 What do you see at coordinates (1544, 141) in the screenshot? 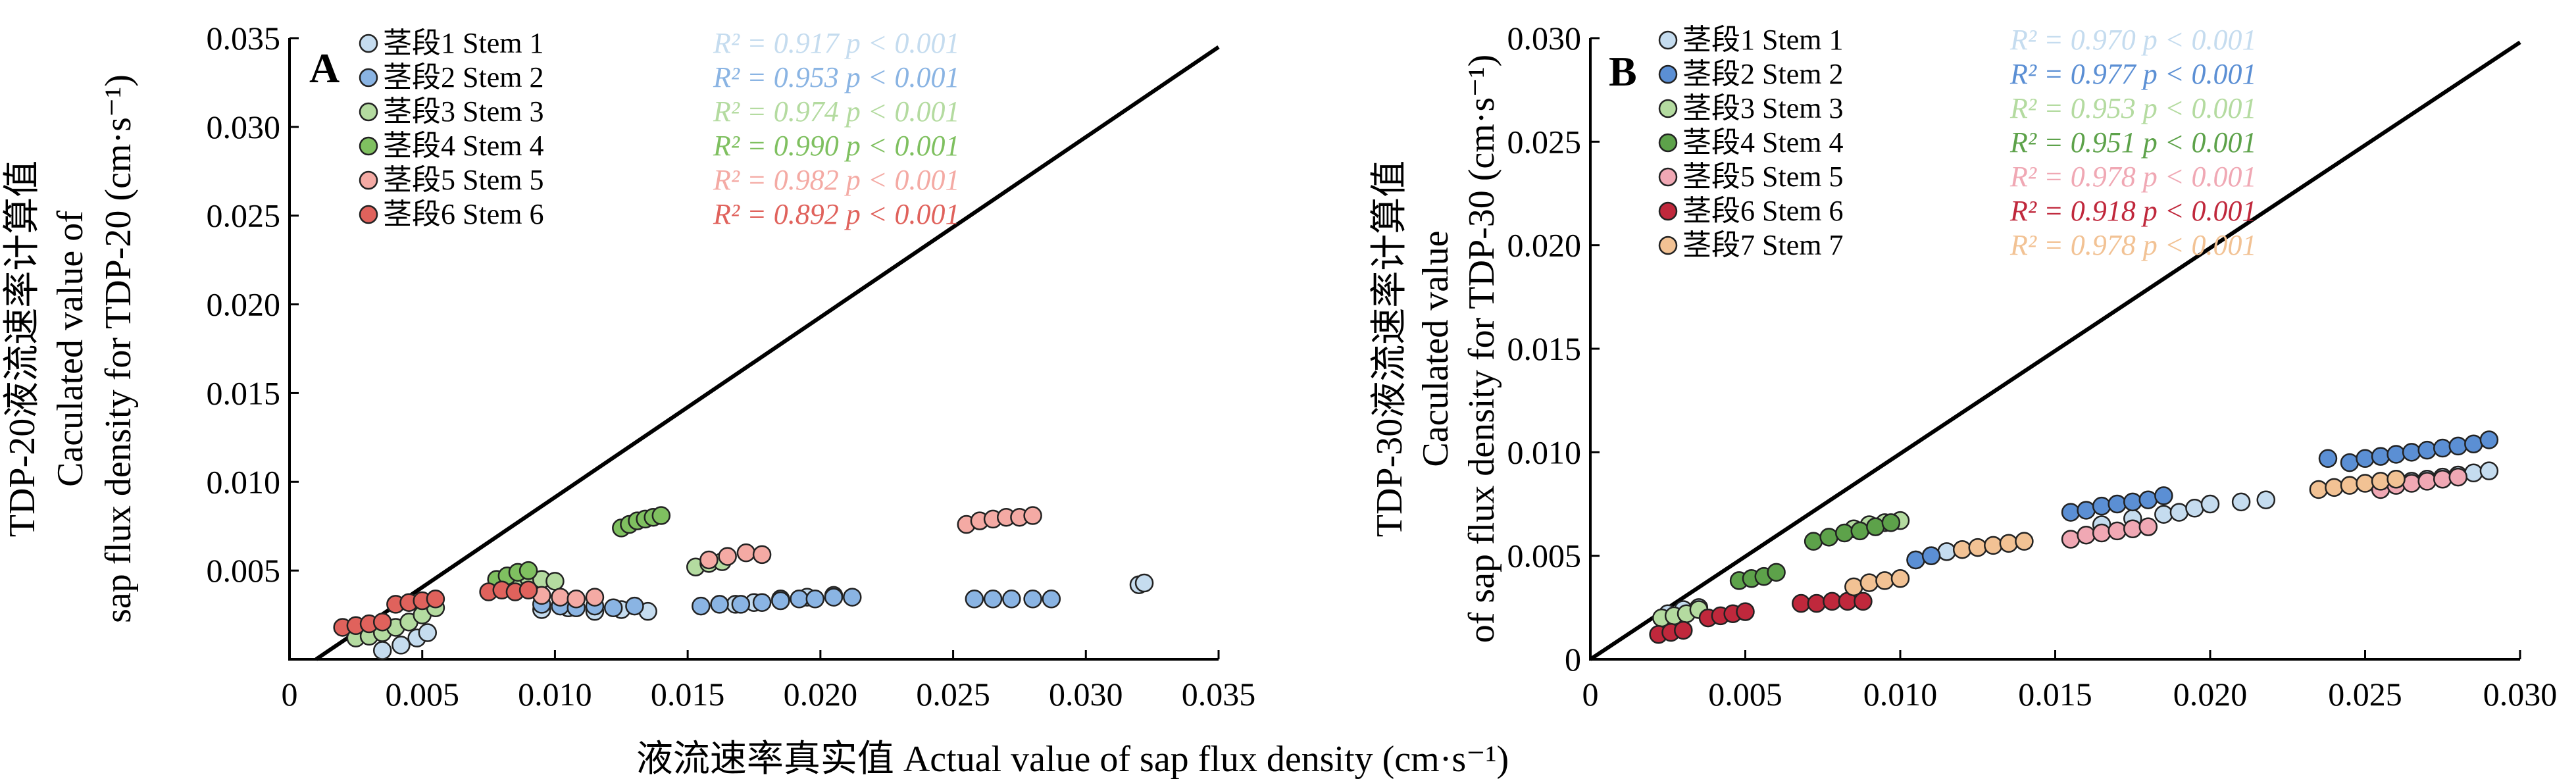
I see `y-tick-label: 0.025` at bounding box center [1544, 141].